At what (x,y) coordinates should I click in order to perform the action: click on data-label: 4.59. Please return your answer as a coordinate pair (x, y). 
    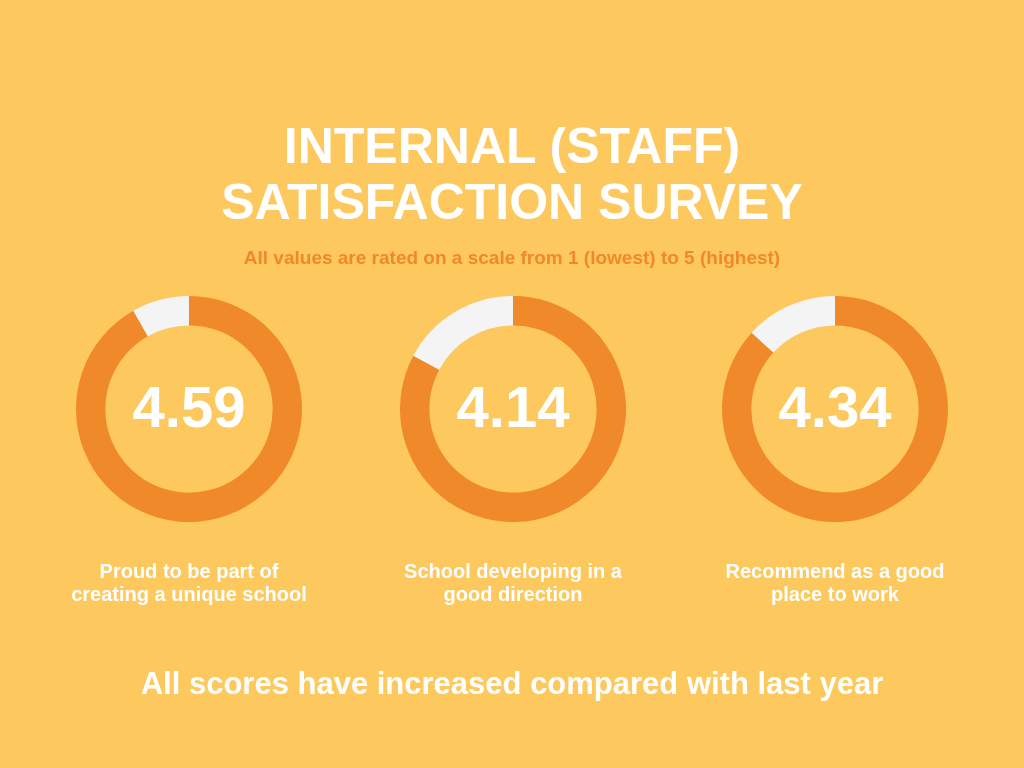
    Looking at the image, I should click on (189, 406).